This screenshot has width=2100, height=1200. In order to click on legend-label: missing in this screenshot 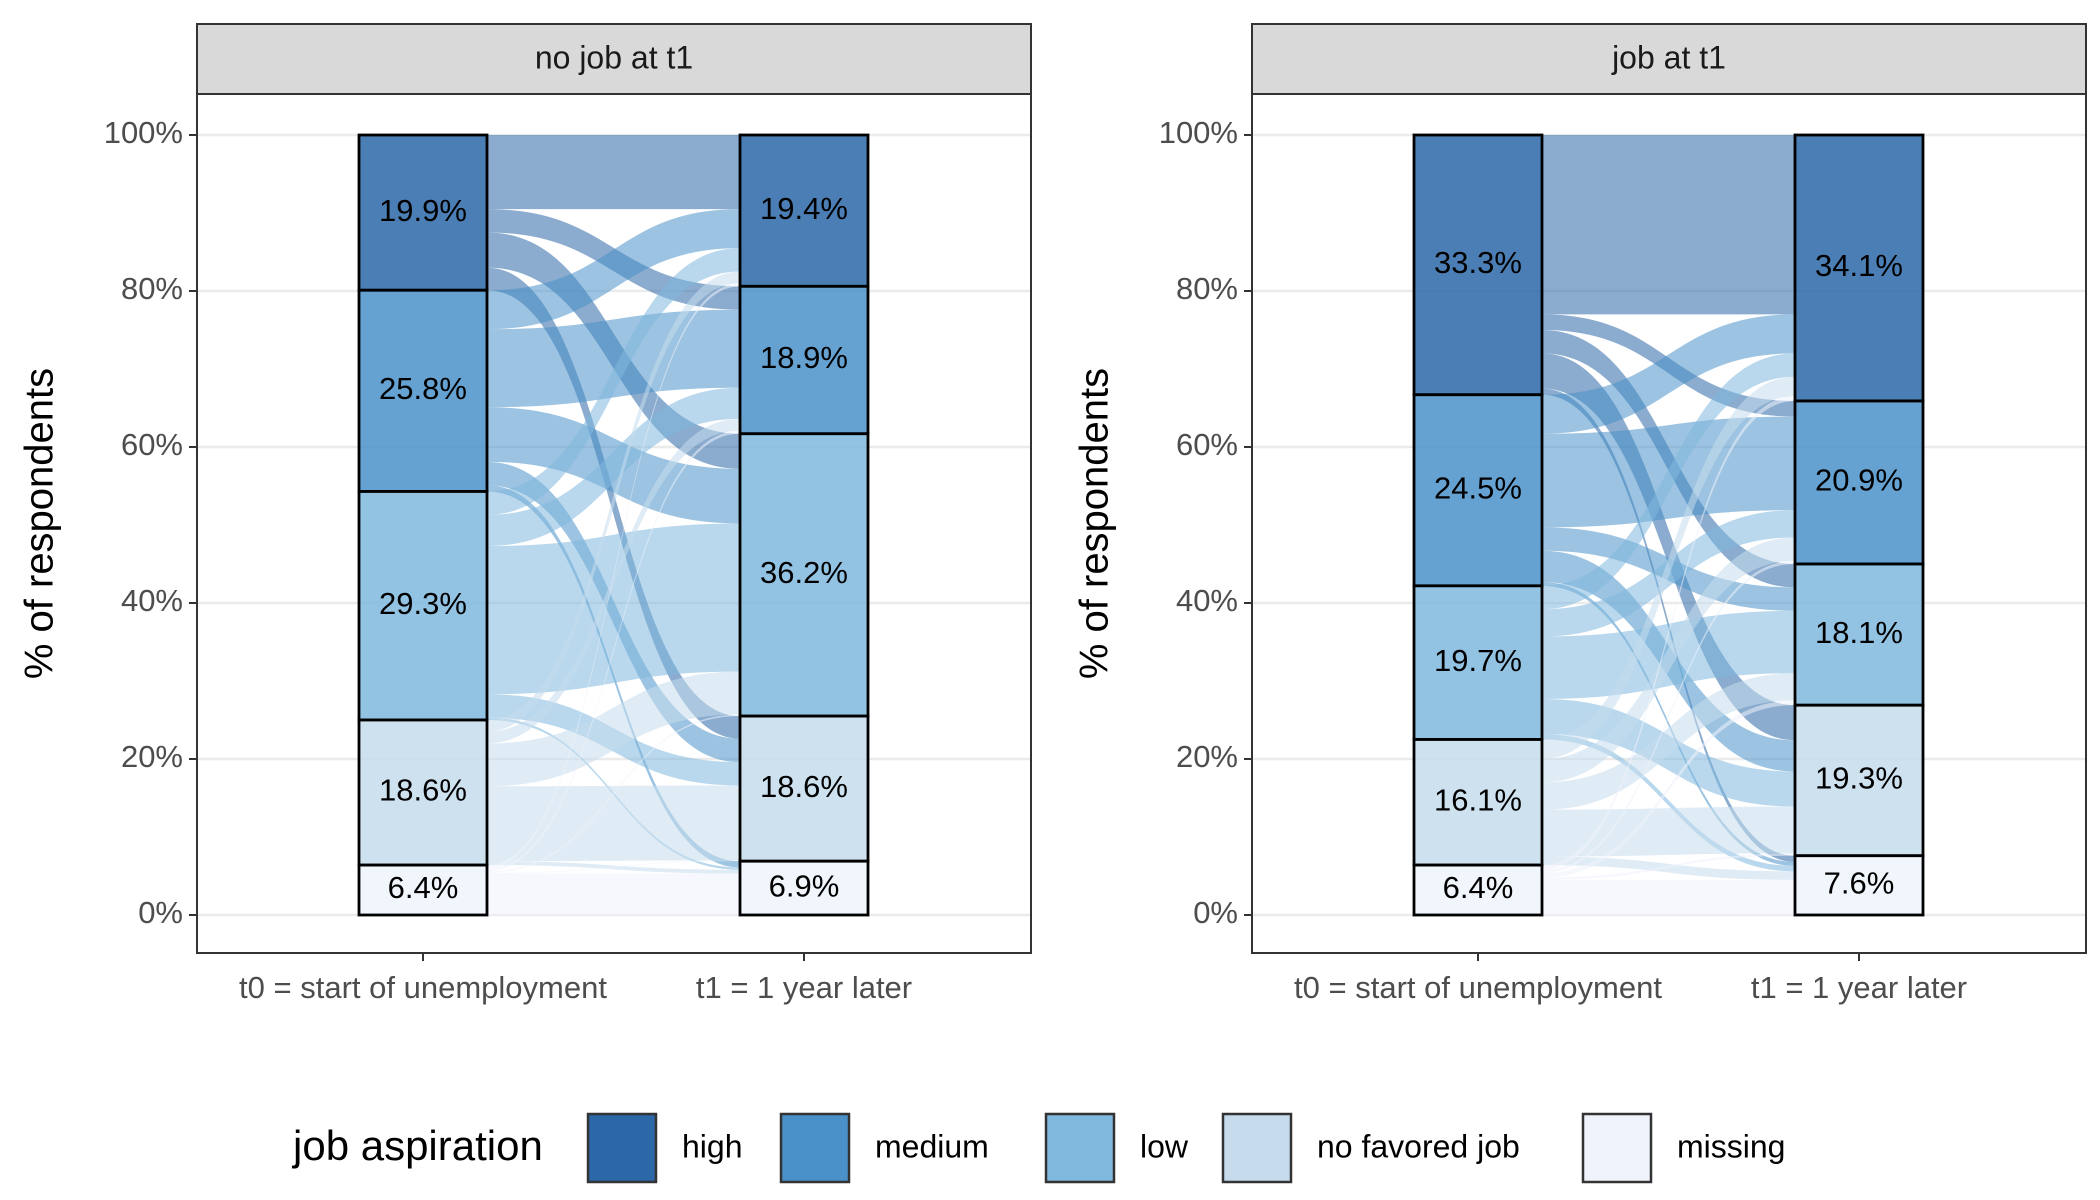, I will do `click(1731, 1146)`.